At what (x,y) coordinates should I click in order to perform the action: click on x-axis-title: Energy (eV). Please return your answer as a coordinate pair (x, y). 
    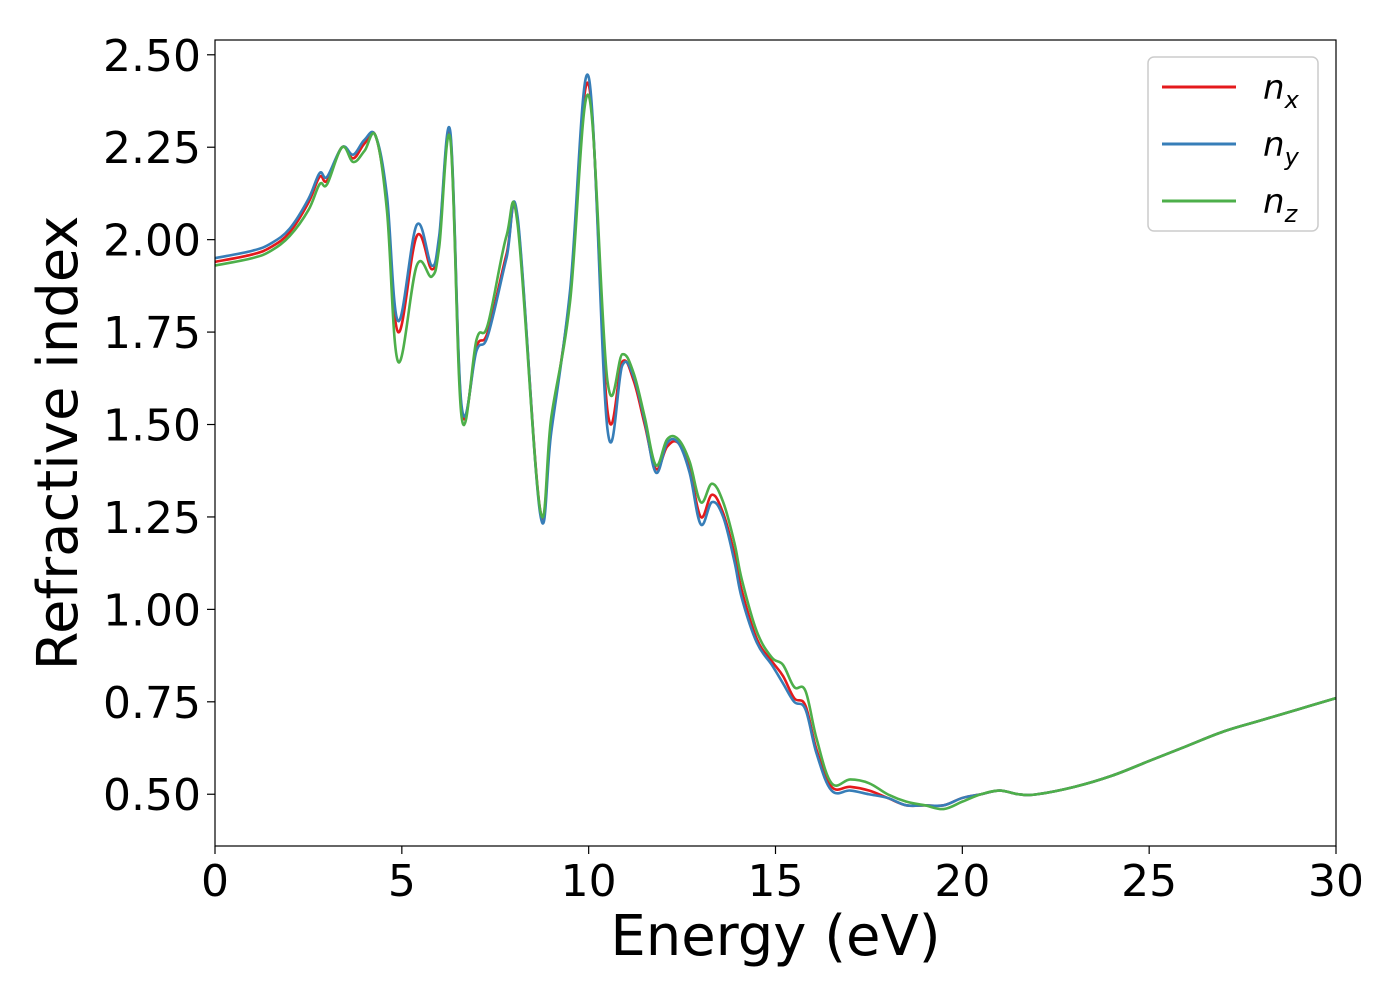
    Looking at the image, I should click on (775, 936).